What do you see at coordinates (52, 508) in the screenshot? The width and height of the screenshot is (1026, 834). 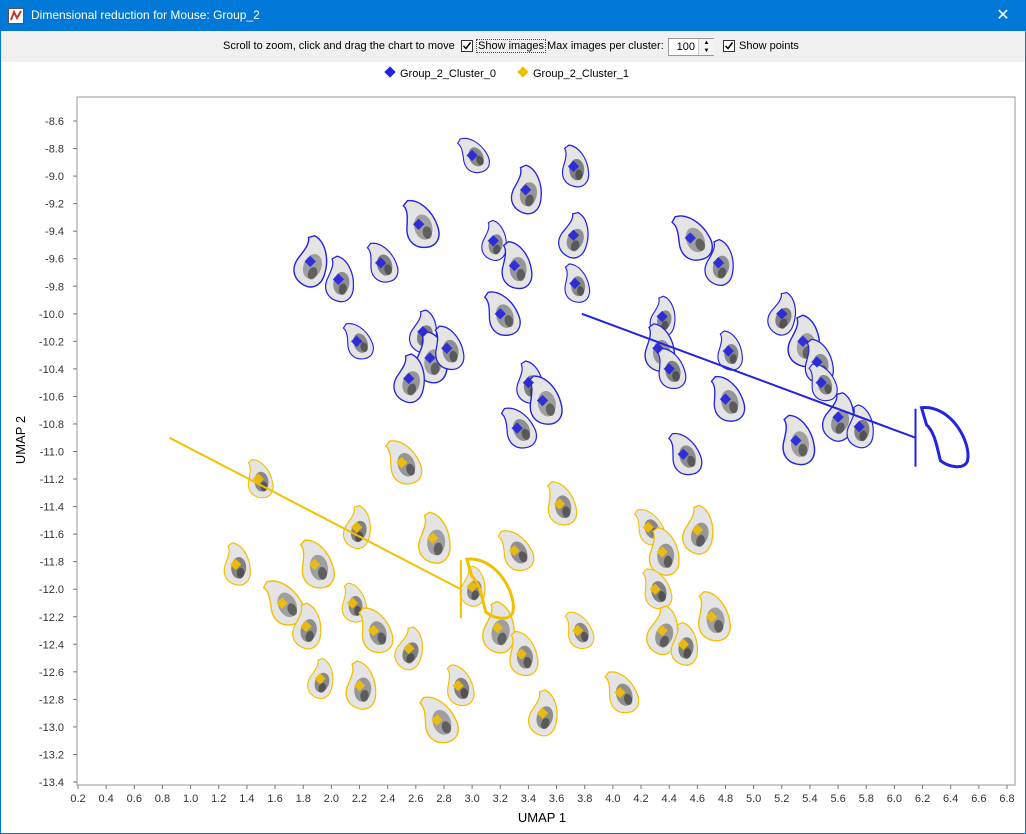 I see `y-tick-label: -11.4` at bounding box center [52, 508].